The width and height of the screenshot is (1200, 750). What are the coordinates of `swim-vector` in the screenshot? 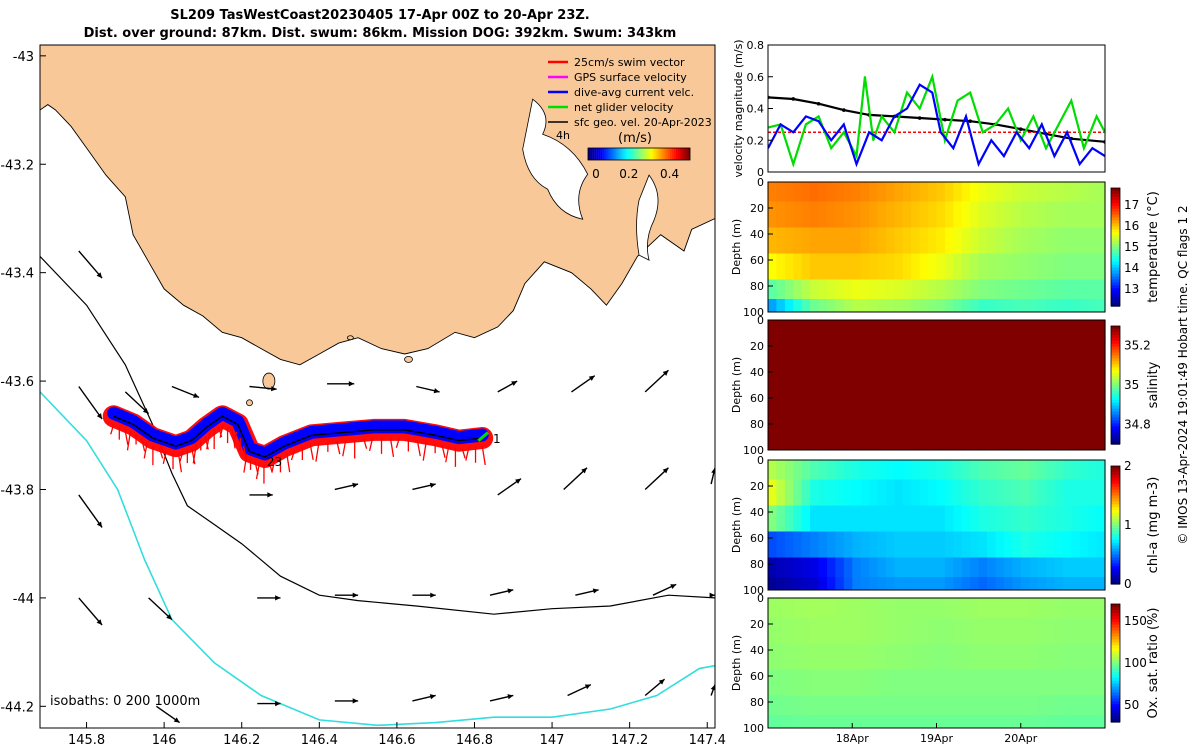 It's located at (193, 456).